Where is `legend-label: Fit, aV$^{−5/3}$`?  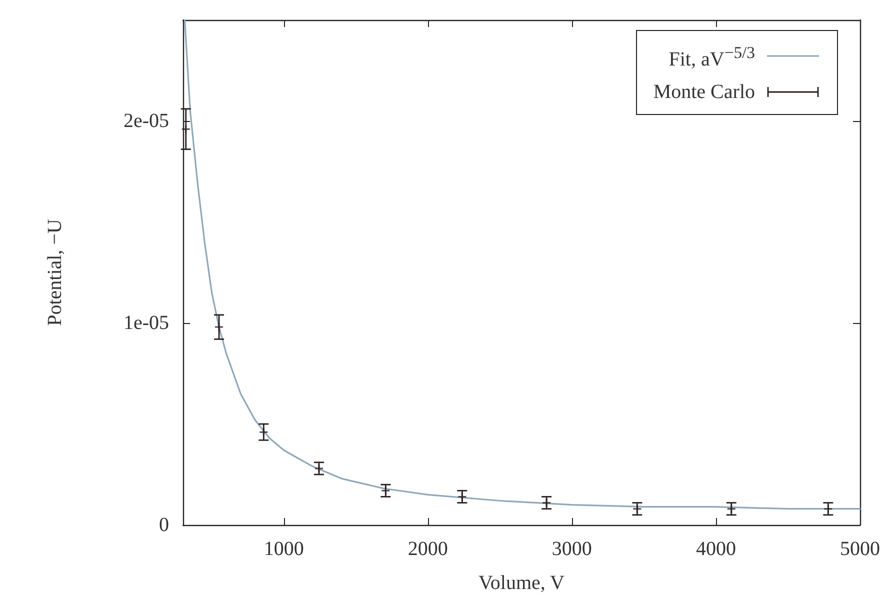 legend-label: Fit, aV$^{−5/3}$ is located at coordinates (711, 57).